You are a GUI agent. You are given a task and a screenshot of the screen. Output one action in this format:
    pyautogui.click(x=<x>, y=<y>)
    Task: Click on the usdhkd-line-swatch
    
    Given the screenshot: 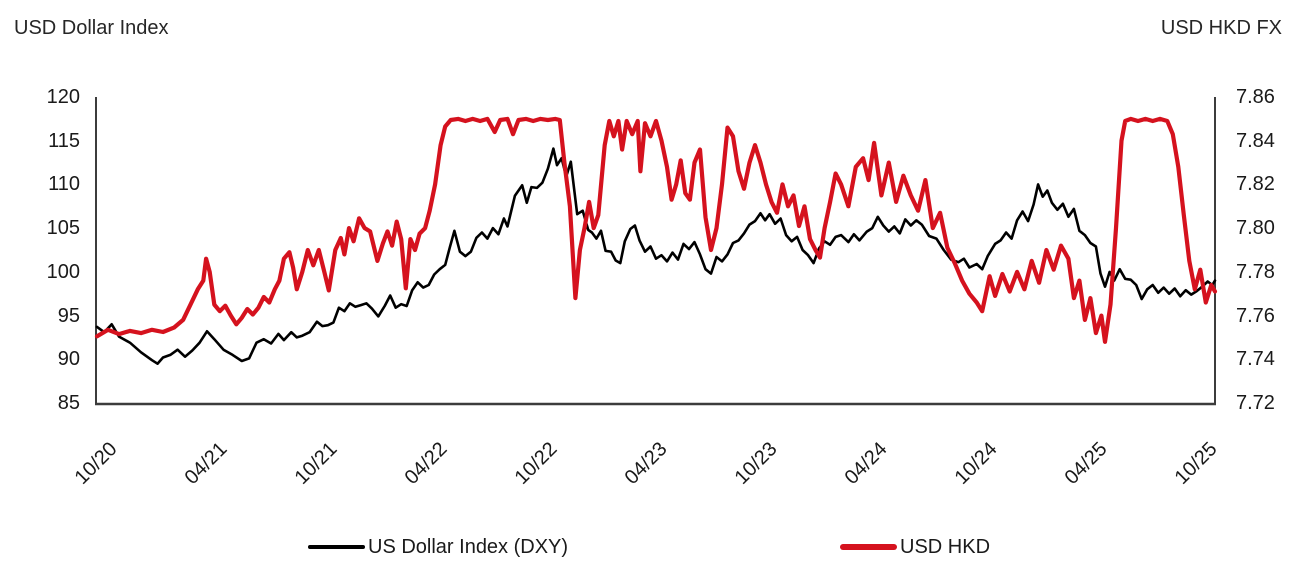 What is the action you would take?
    pyautogui.click(x=868, y=547)
    